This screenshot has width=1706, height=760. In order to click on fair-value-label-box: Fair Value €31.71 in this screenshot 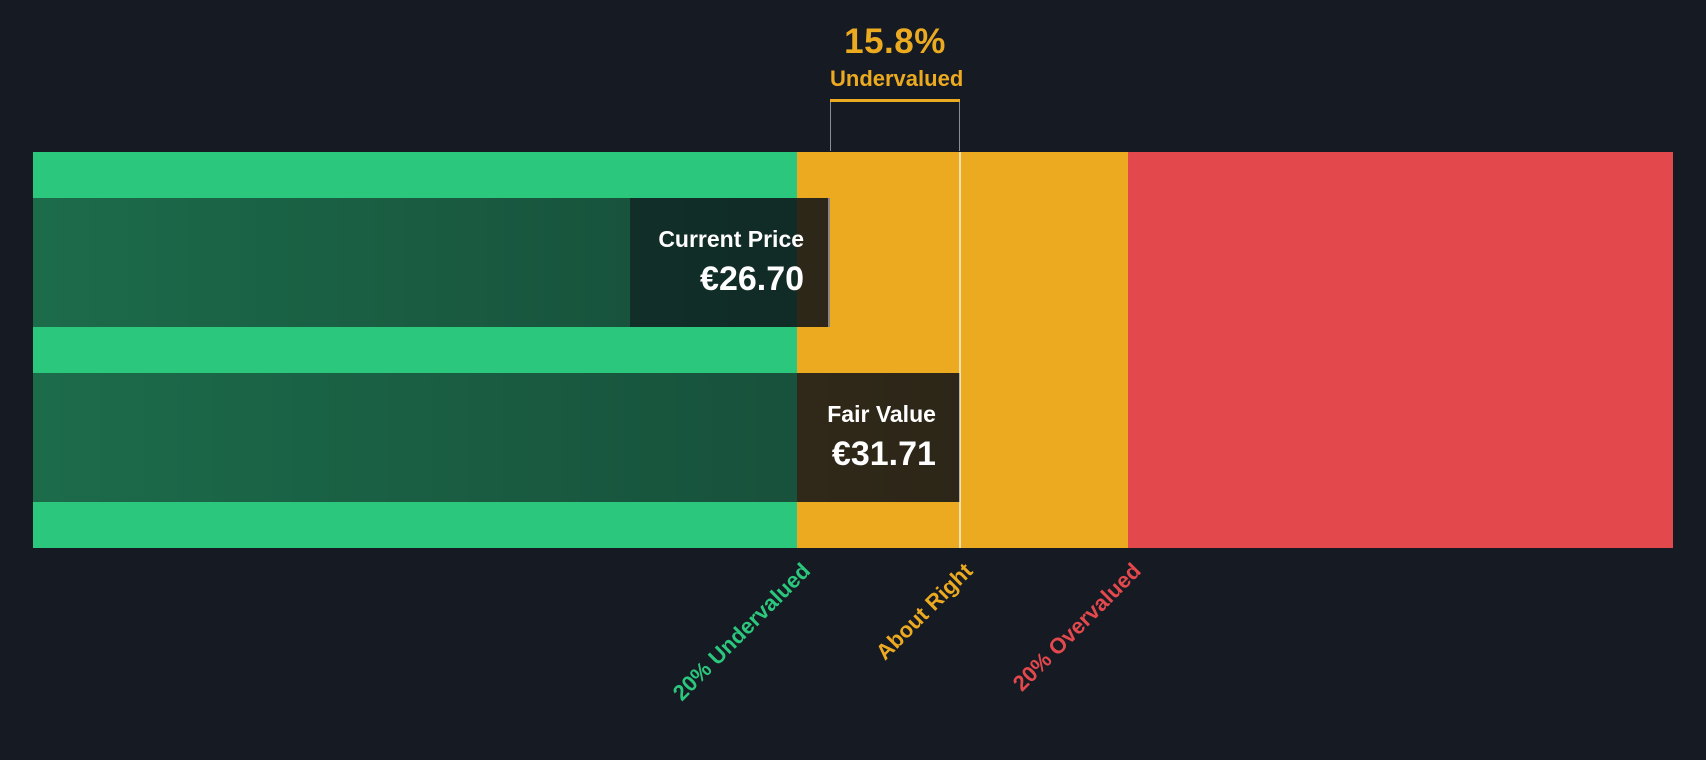, I will do `click(878, 437)`.